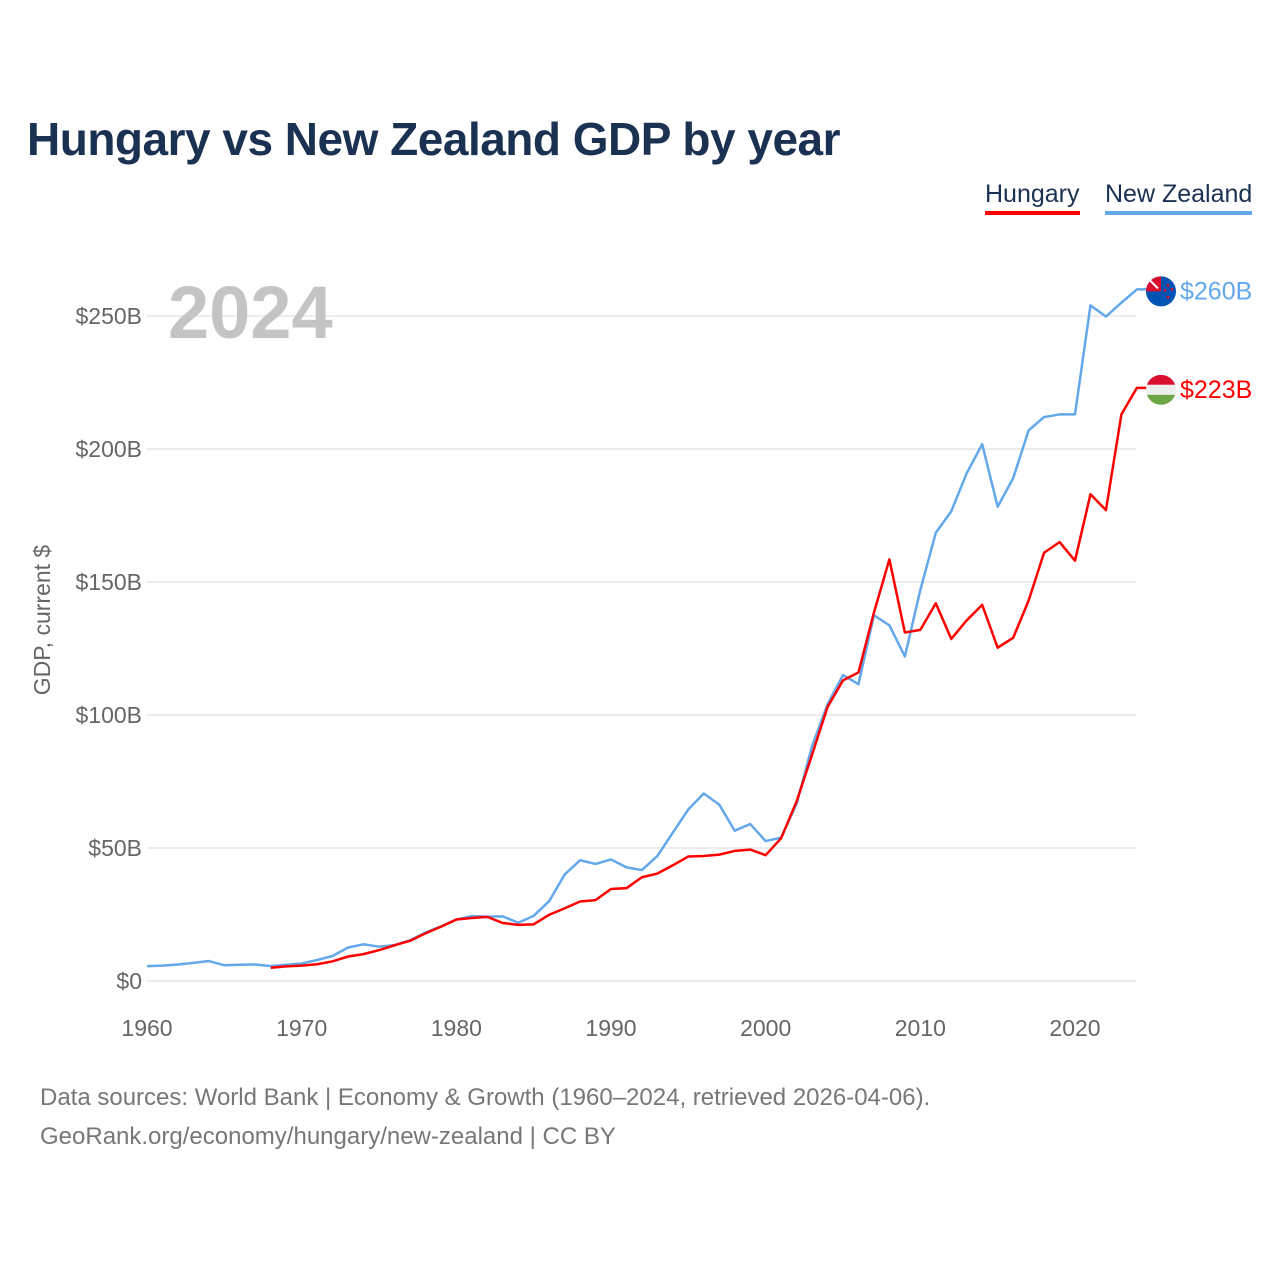 The height and width of the screenshot is (1280, 1280). I want to click on y-tick-label: $250B, so click(108, 316).